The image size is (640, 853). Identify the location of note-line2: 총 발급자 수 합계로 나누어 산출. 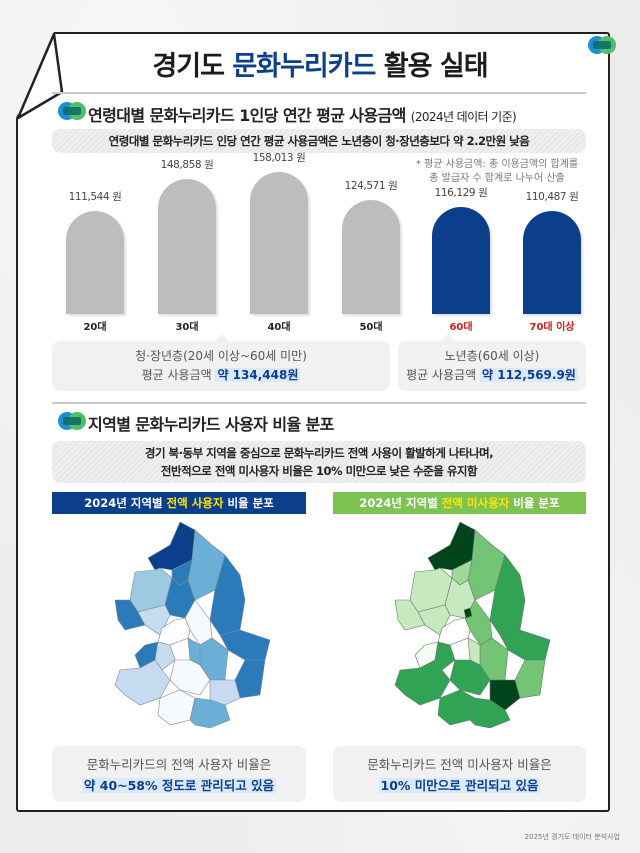
(497, 178).